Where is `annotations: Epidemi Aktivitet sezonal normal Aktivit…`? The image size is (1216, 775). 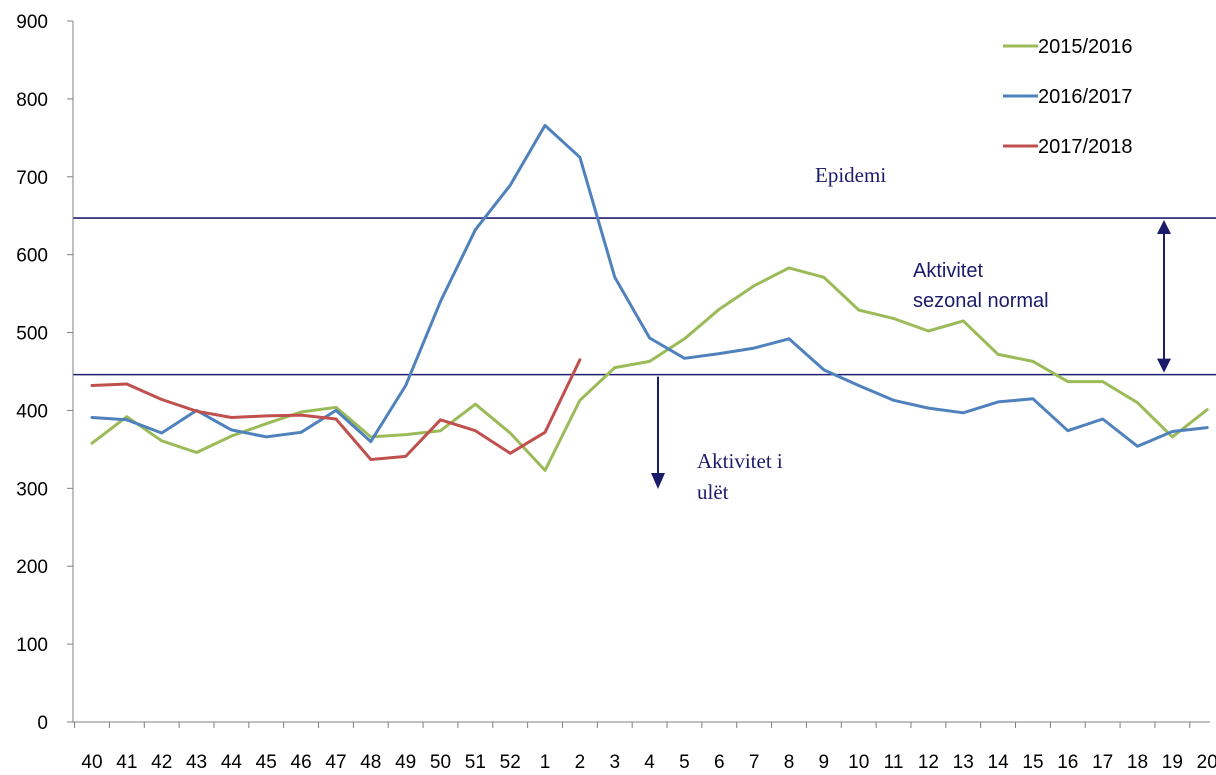
annotations: Epidemi Aktivitet sezonal normal Aktivit… is located at coordinates (873, 333).